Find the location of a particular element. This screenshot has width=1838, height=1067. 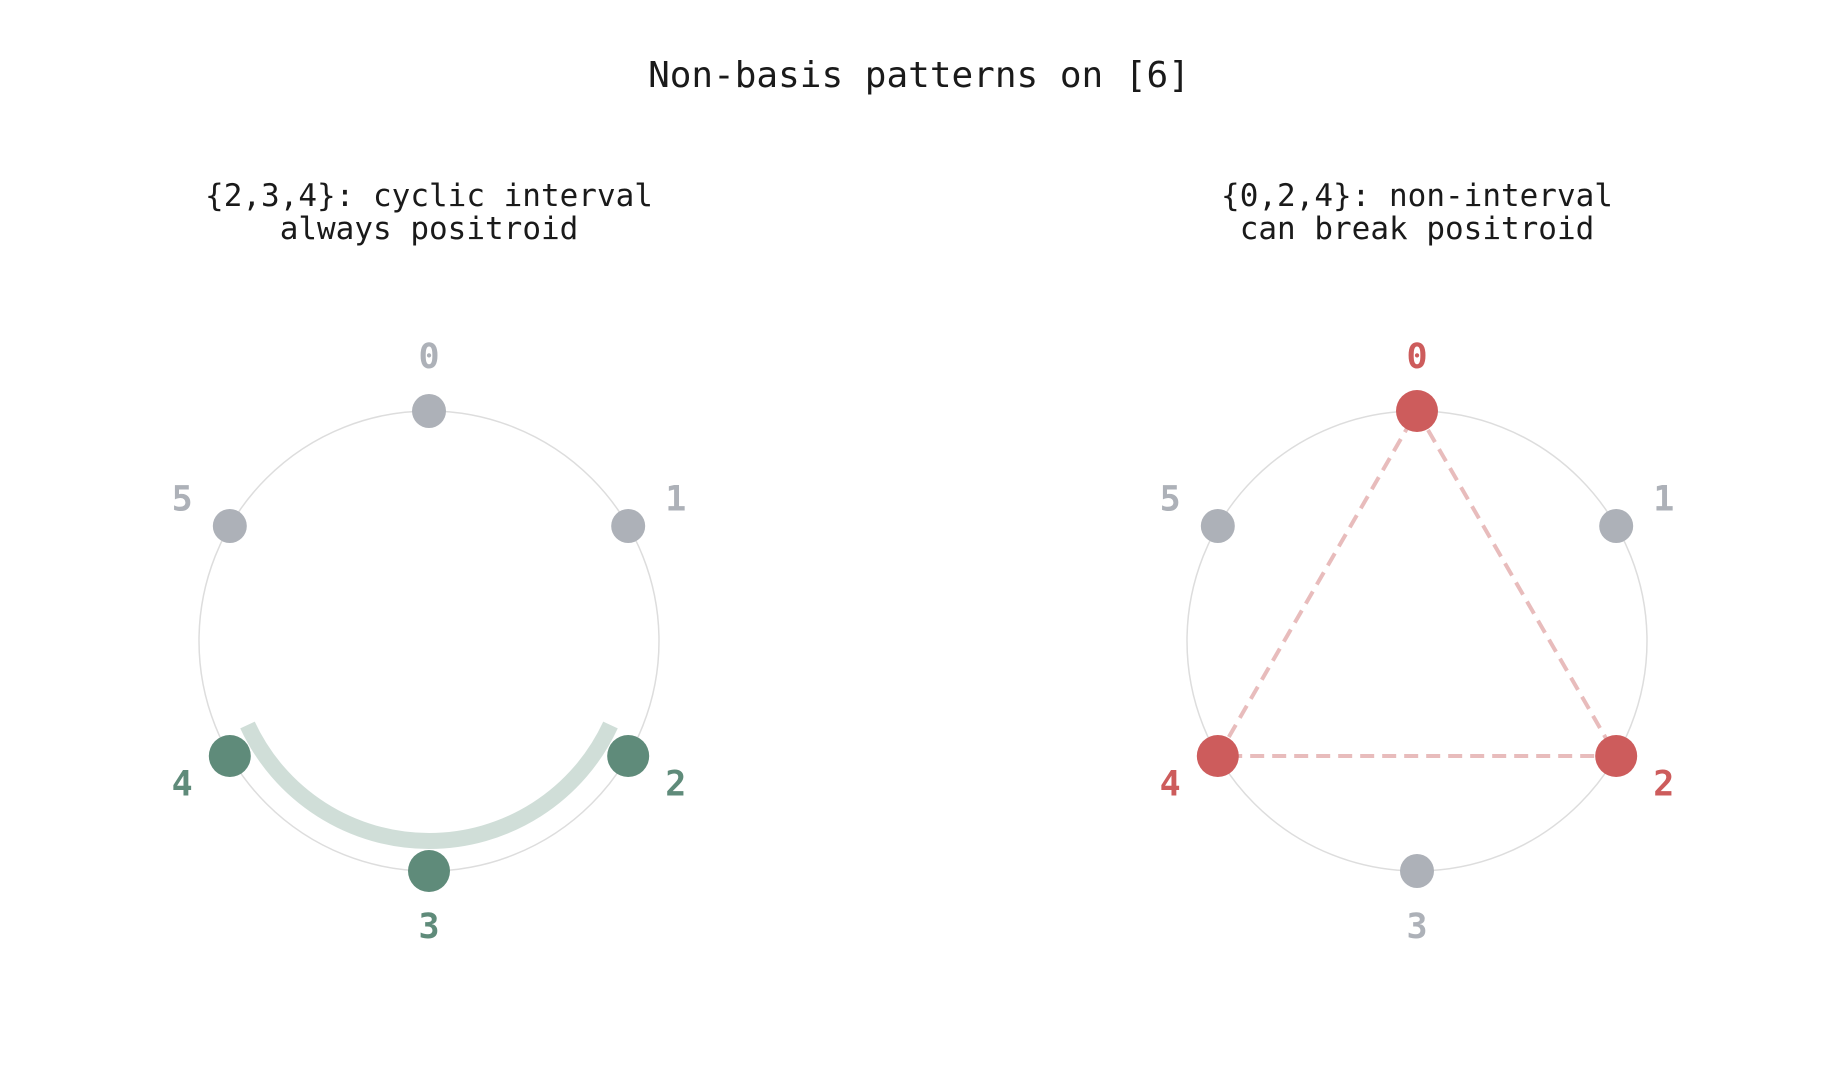

panel-right-title-line2: can break positroid is located at coordinates (1417, 229).